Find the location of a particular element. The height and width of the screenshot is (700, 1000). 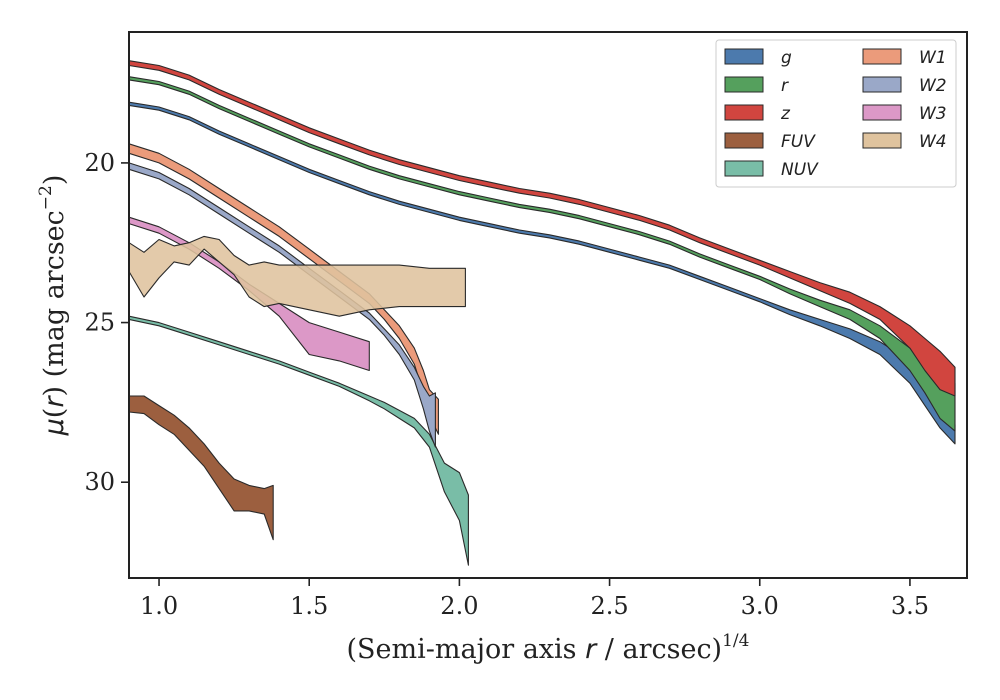

legend-swatch-w4 is located at coordinates (882, 140).